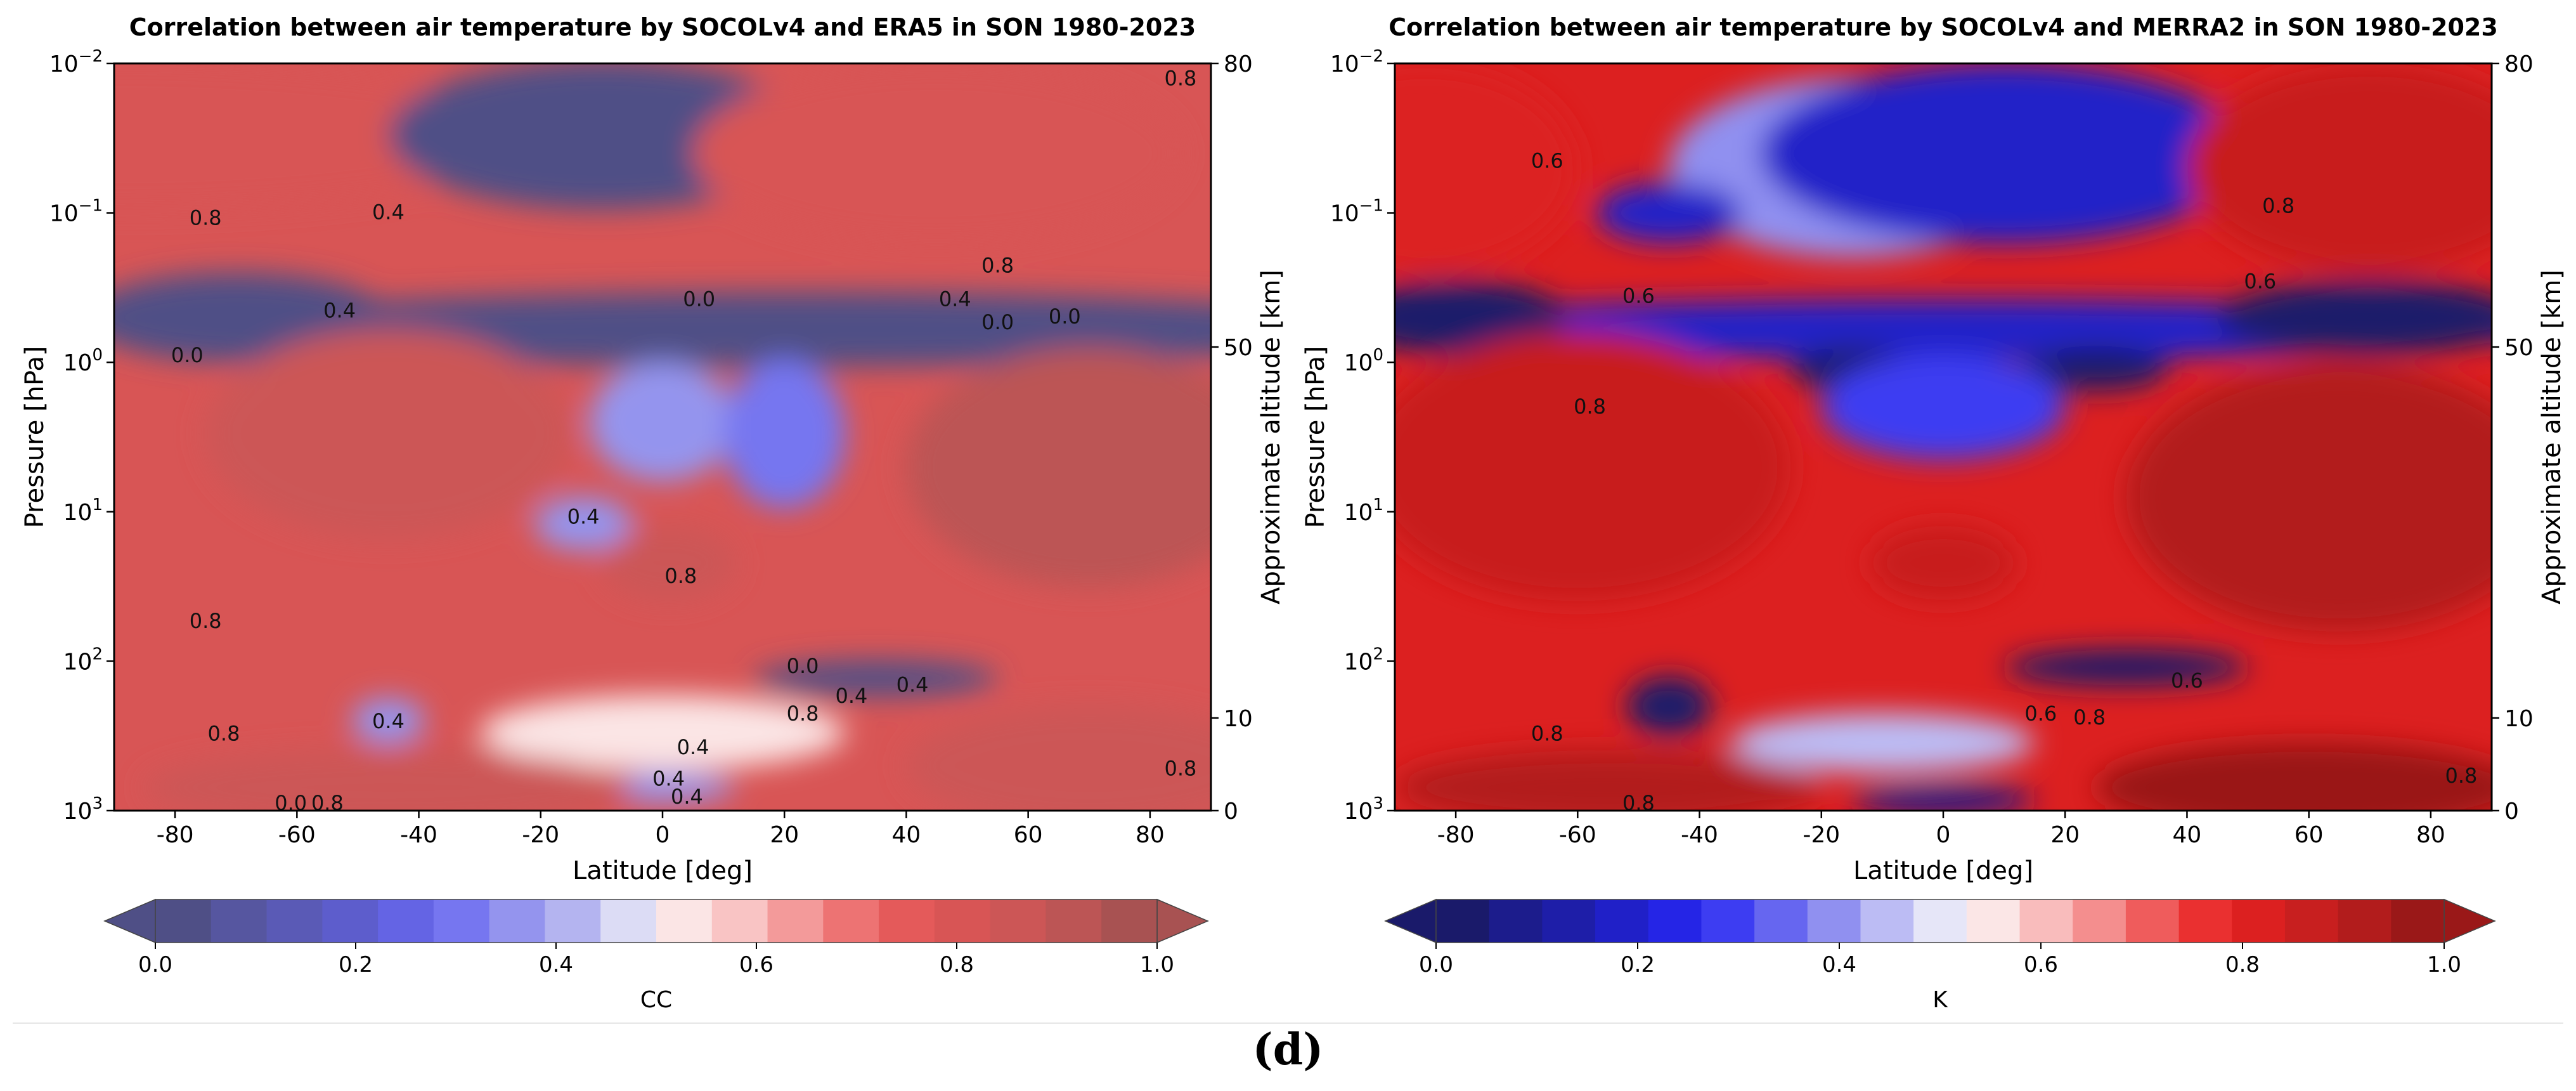  Describe the element at coordinates (1821, 835) in the screenshot. I see `x-tick-label: -20` at that location.